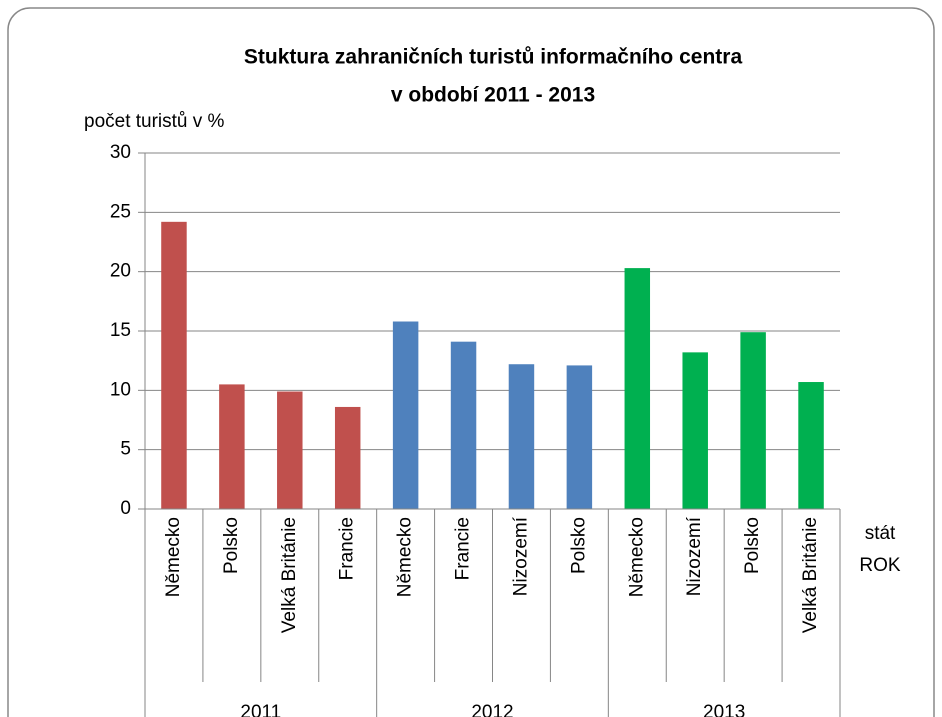 This screenshot has width=942, height=717. I want to click on y-tick-label: 5, so click(125, 449).